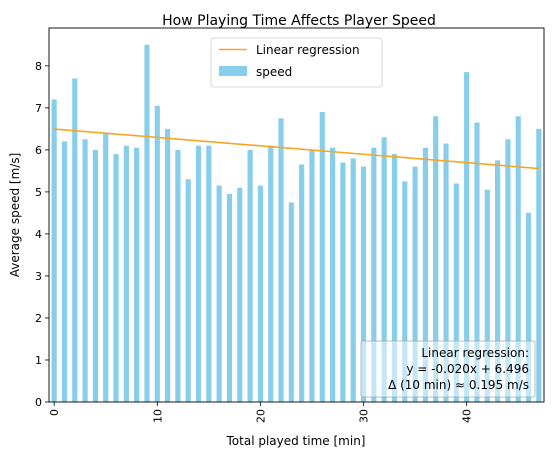  I want to click on y-tick-label: 0, so click(38, 402).